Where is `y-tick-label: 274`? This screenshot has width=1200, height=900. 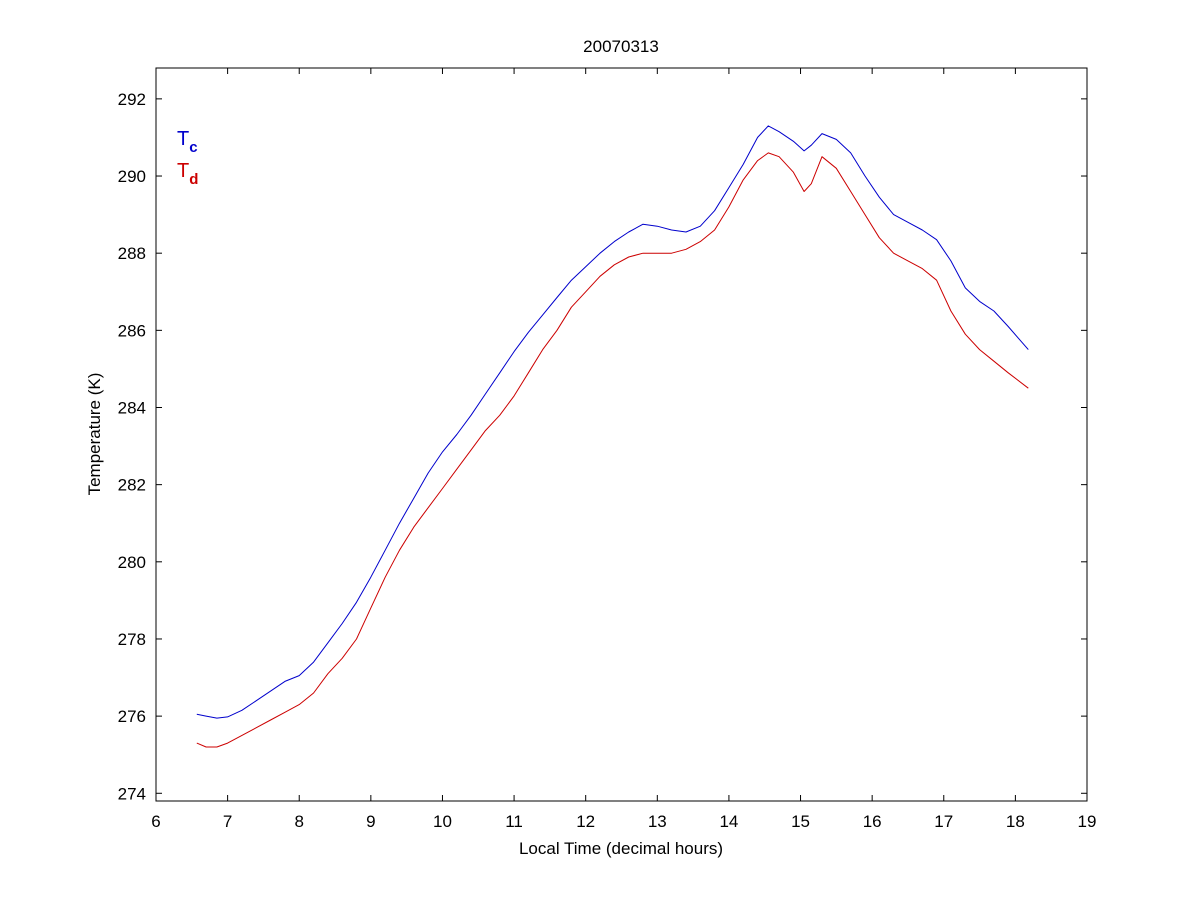
y-tick-label: 274 is located at coordinates (132, 793).